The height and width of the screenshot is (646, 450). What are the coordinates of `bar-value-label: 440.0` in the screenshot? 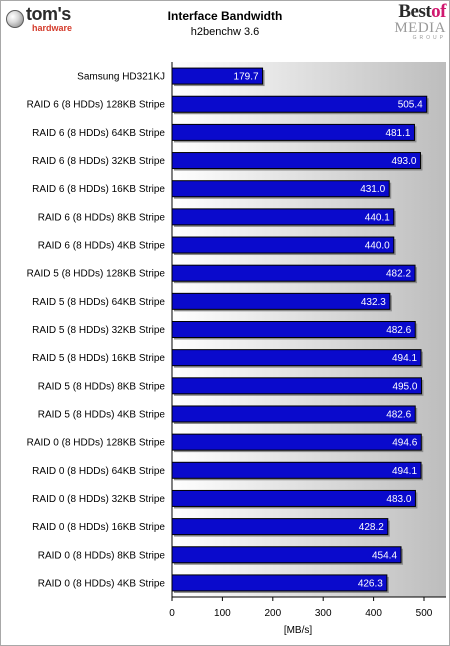 It's located at (377, 246).